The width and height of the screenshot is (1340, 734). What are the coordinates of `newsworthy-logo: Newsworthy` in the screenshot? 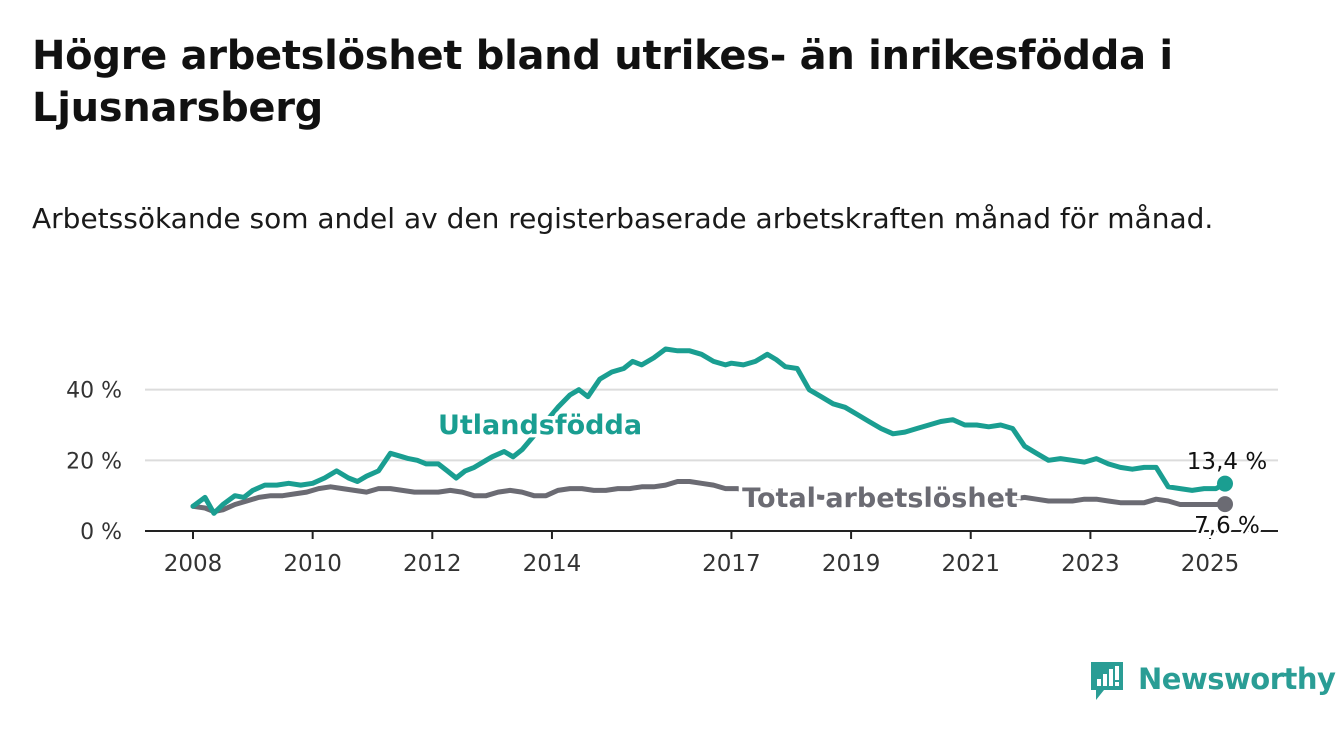 It's located at (1212, 683).